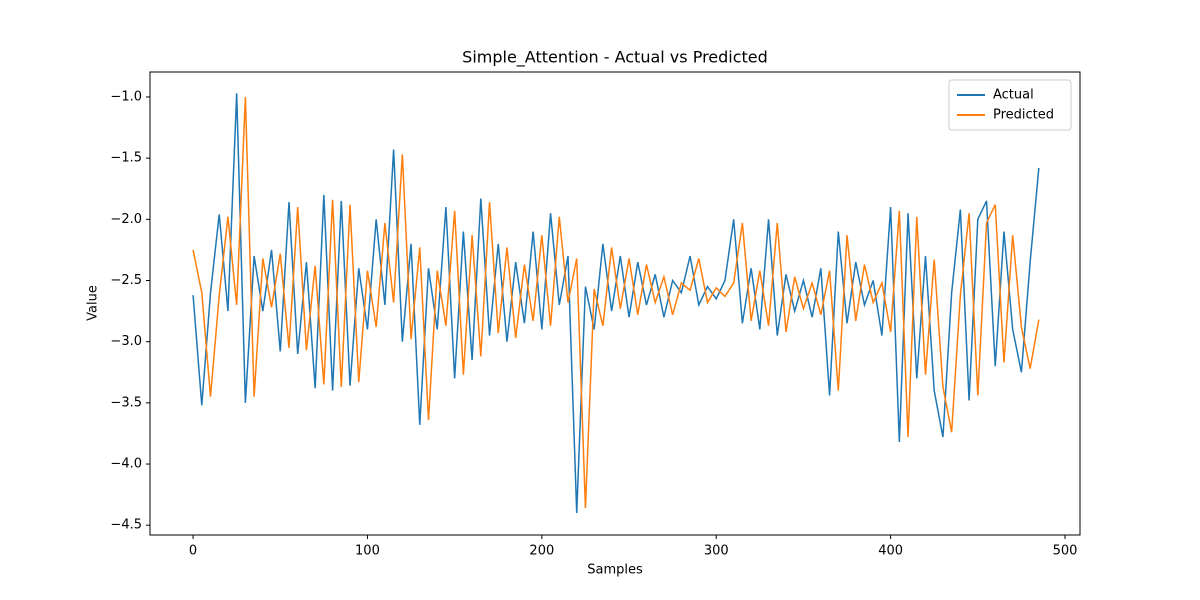  I want to click on y-tick-label: −2.5, so click(126, 280).